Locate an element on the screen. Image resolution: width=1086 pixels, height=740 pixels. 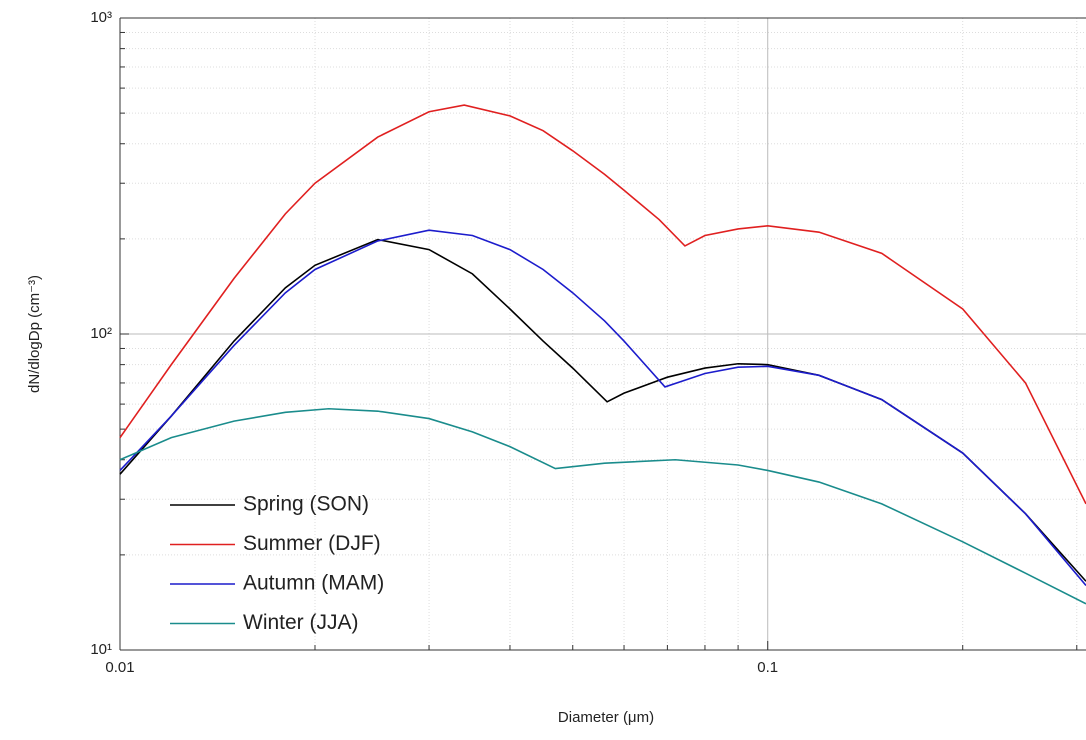
legend-label: Autumn (MAM) is located at coordinates (313, 583).